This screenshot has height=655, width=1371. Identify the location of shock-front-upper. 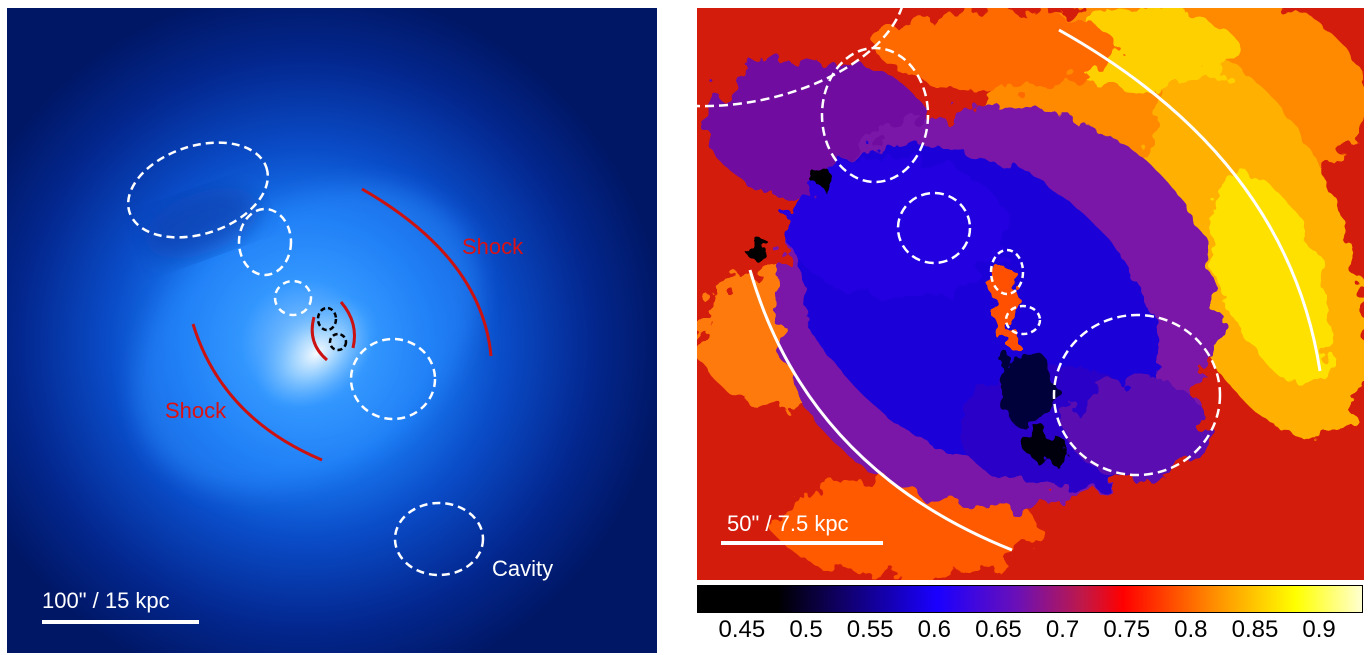
(427, 272).